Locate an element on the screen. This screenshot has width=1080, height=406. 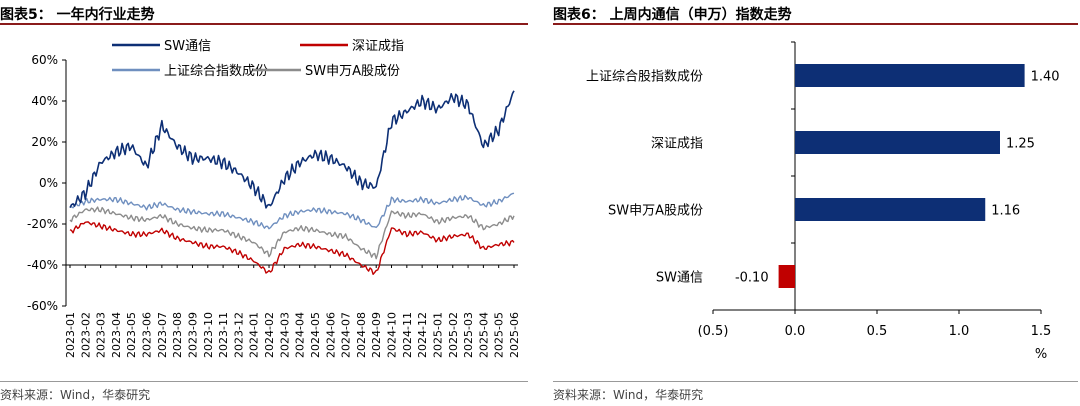
x-tick-label: 1.0 is located at coordinates (959, 331).